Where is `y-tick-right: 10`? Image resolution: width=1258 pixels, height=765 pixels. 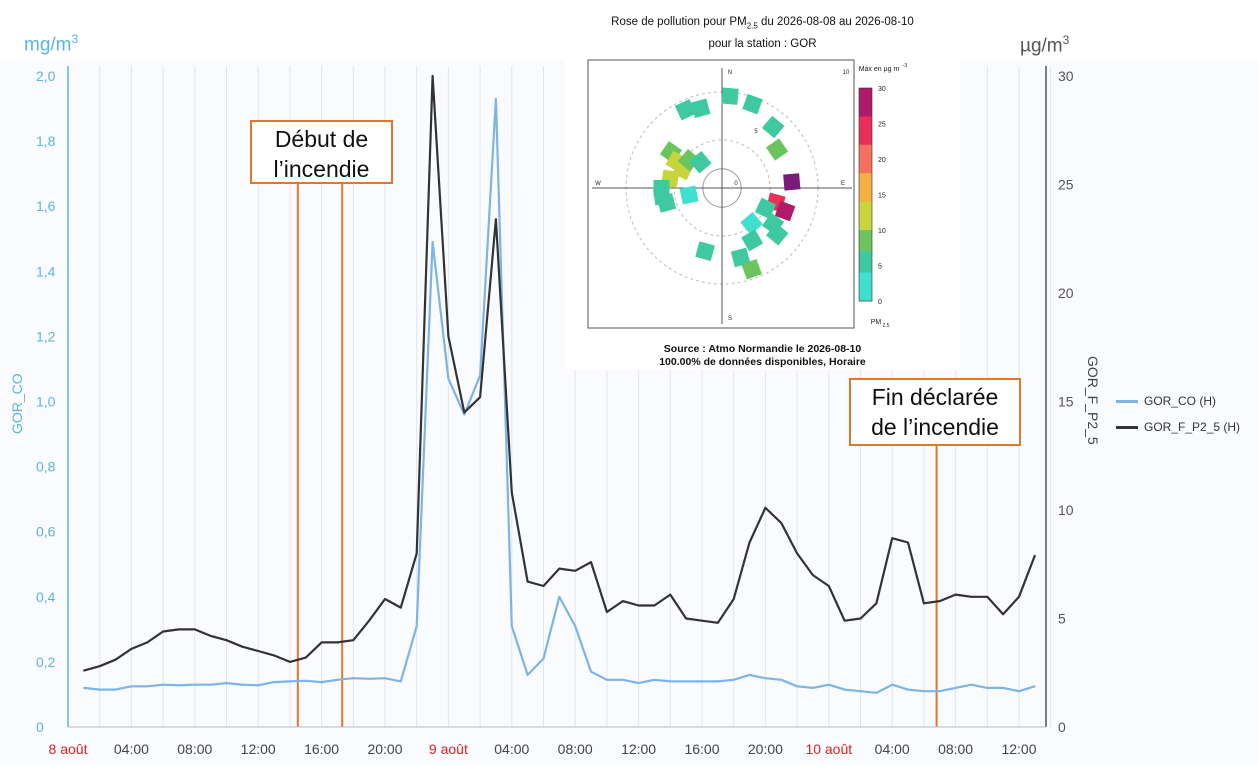
y-tick-right: 10 is located at coordinates (1066, 510).